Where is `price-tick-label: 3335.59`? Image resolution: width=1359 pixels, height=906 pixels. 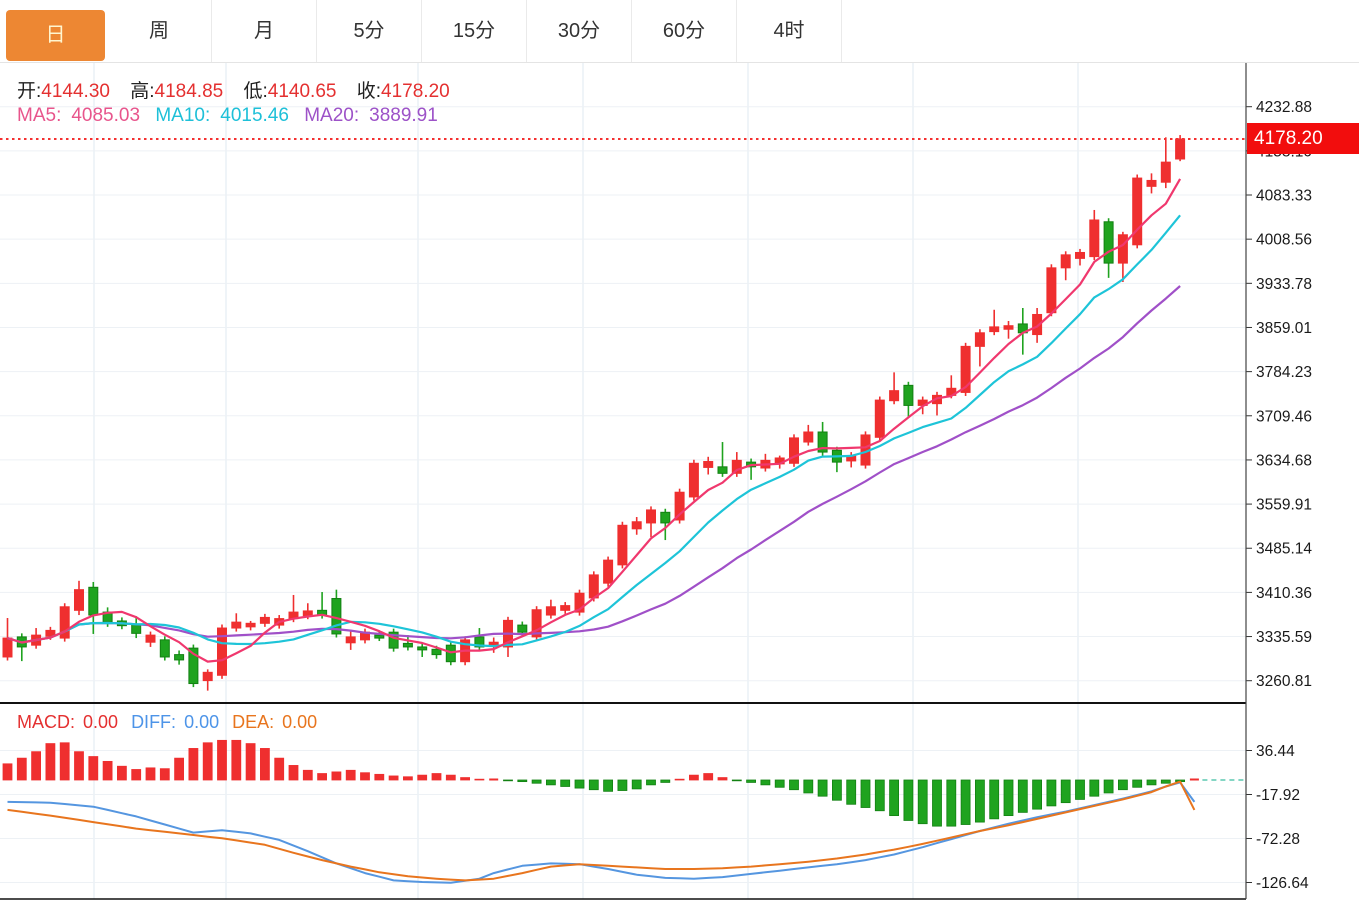
price-tick-label: 3335.59 is located at coordinates (1284, 637).